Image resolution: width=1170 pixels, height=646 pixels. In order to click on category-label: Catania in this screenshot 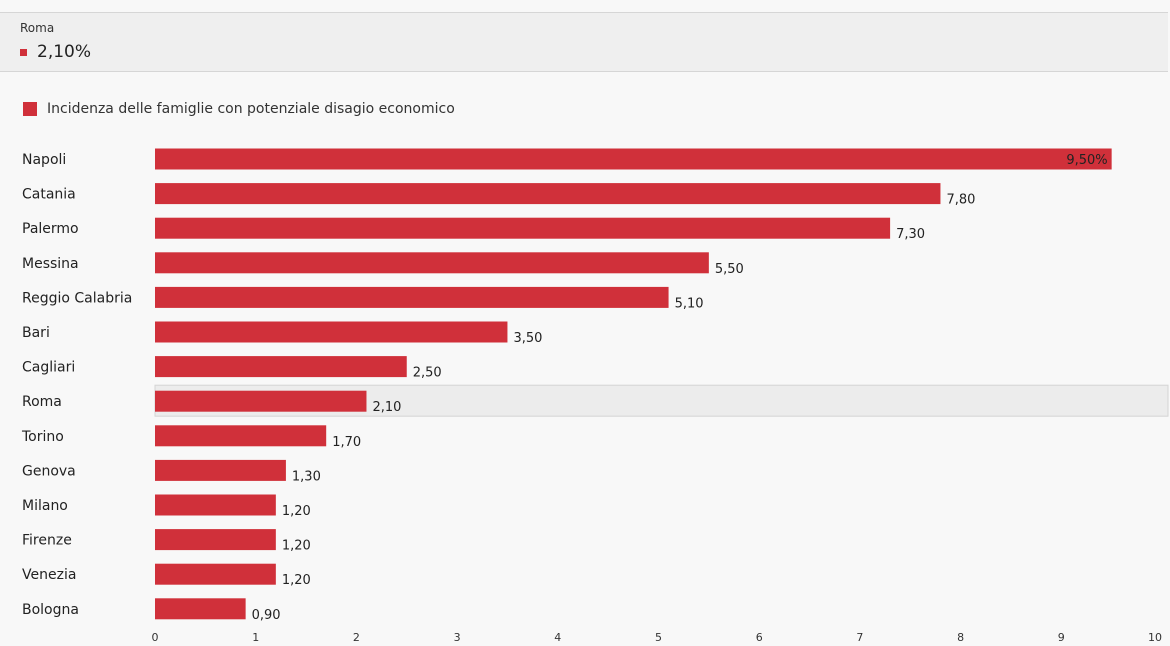, I will do `click(49, 195)`.